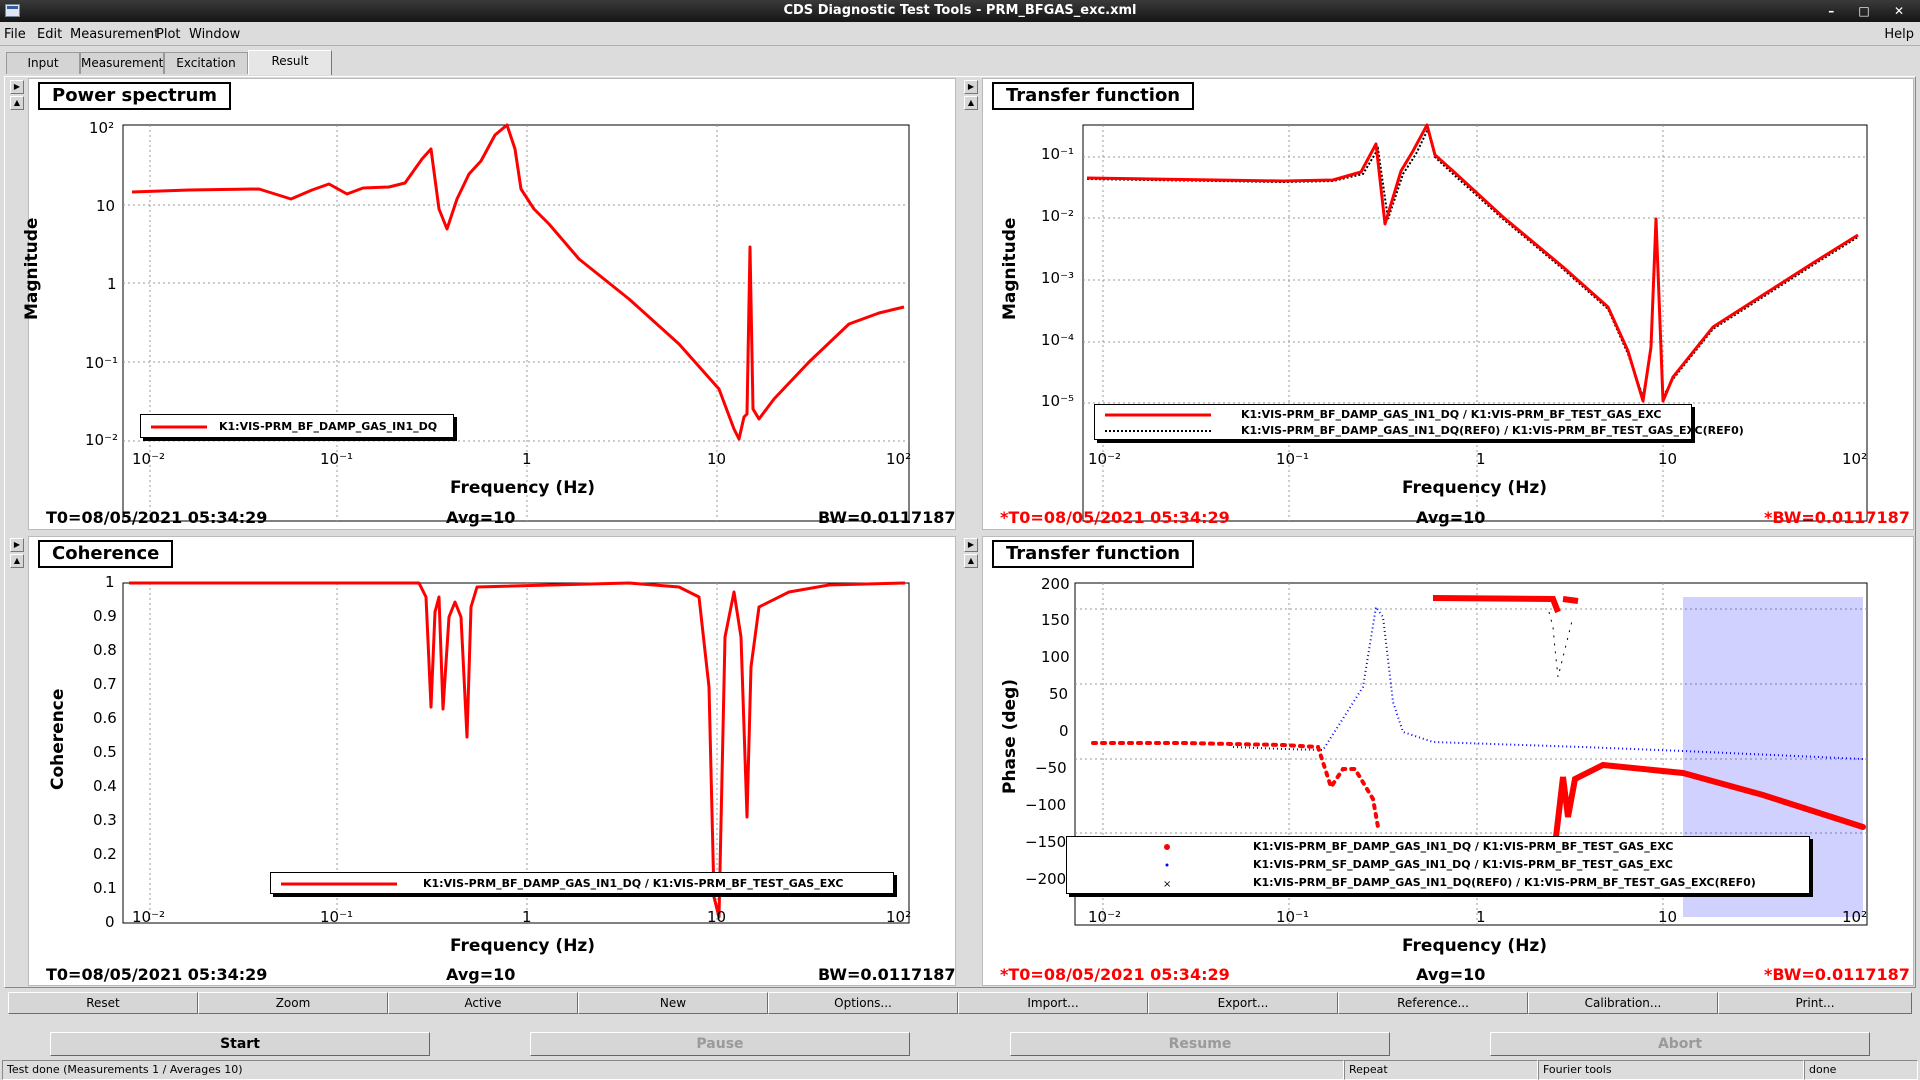 The width and height of the screenshot is (1920, 1080). I want to click on plot-title: Power spectrum, so click(135, 96).